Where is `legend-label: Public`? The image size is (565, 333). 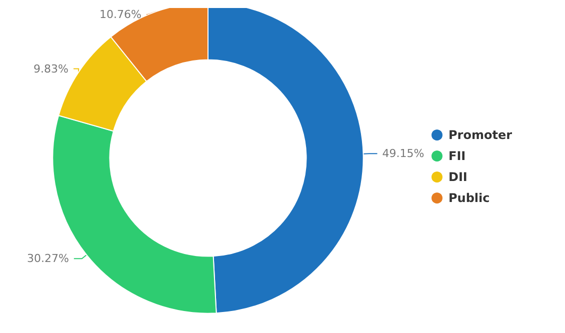
legend-label: Public is located at coordinates (469, 198).